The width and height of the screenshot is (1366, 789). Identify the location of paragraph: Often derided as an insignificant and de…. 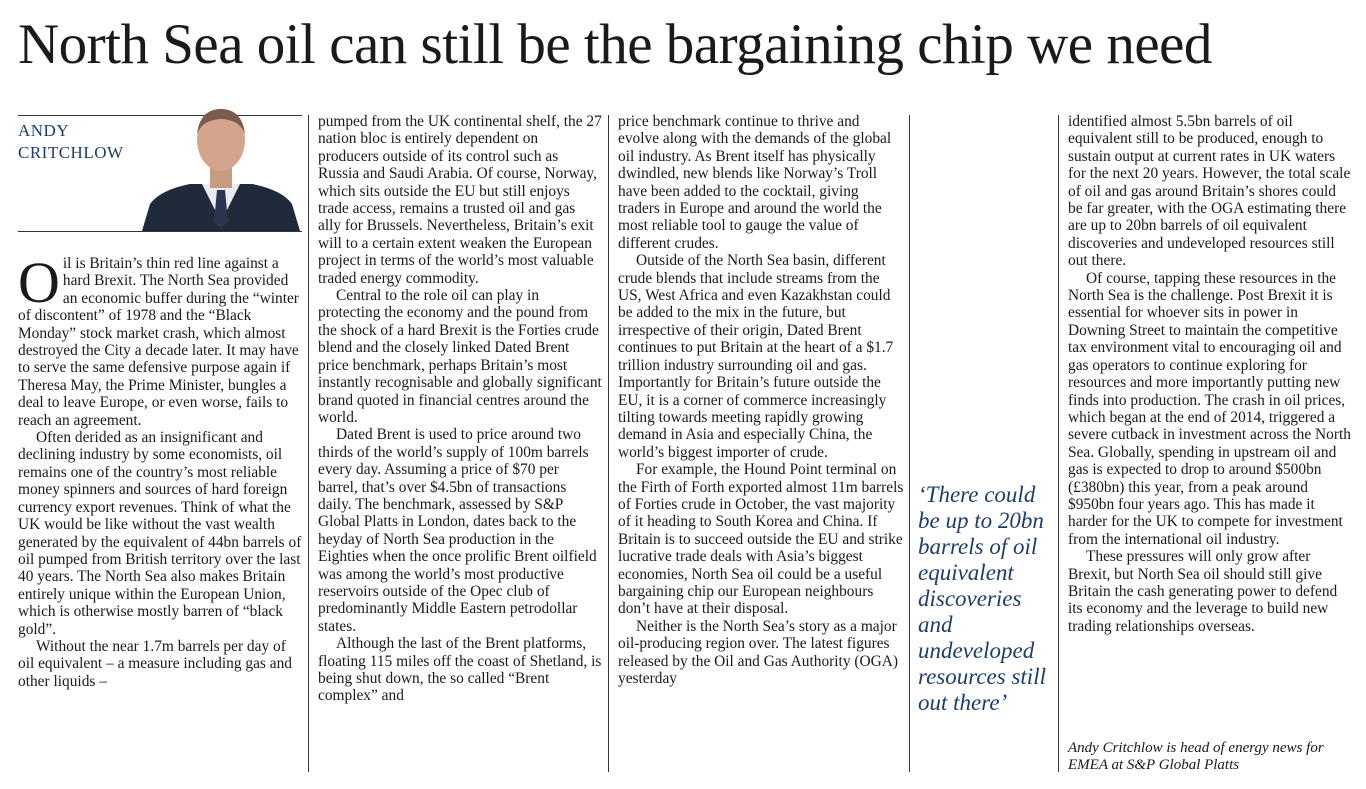
(160, 533).